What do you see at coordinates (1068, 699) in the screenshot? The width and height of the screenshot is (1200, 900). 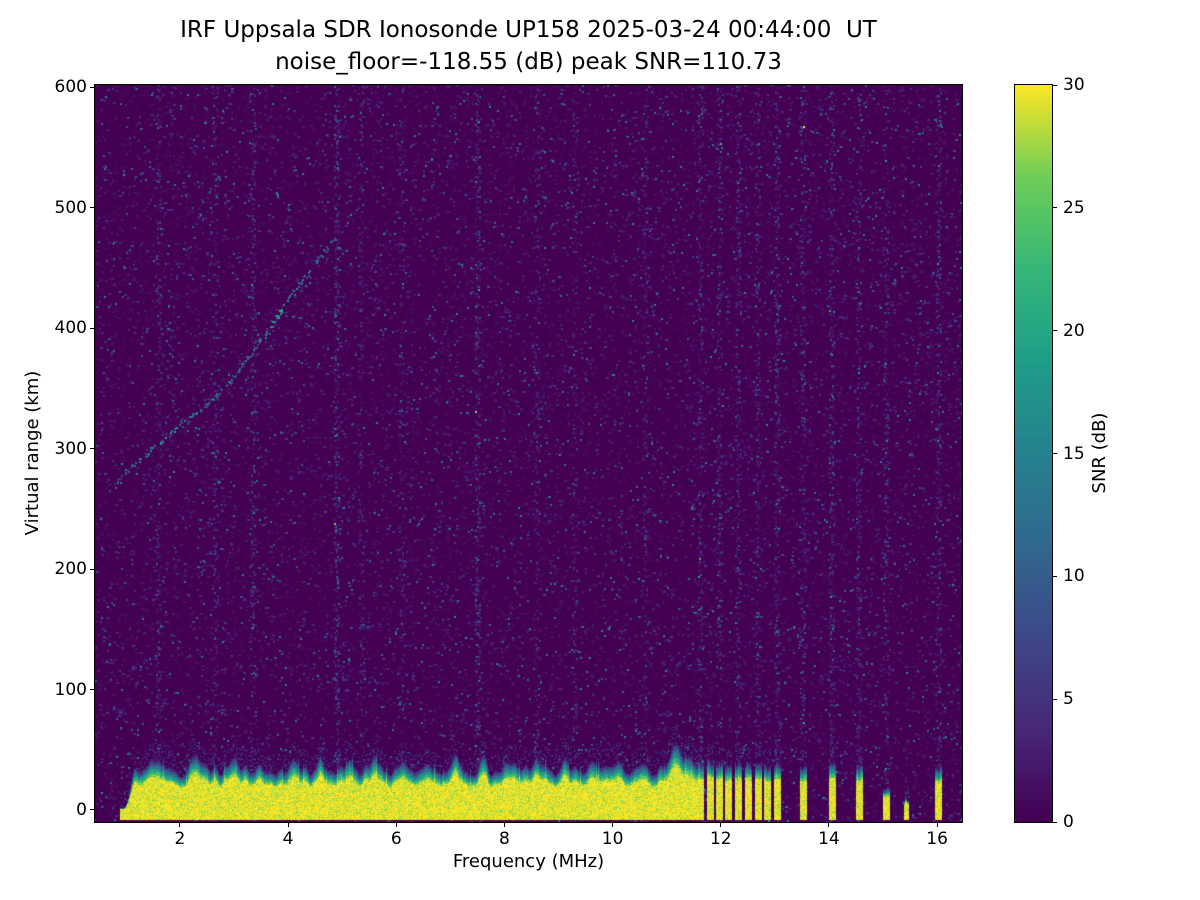 I see `colorbar-tick-label: 5` at bounding box center [1068, 699].